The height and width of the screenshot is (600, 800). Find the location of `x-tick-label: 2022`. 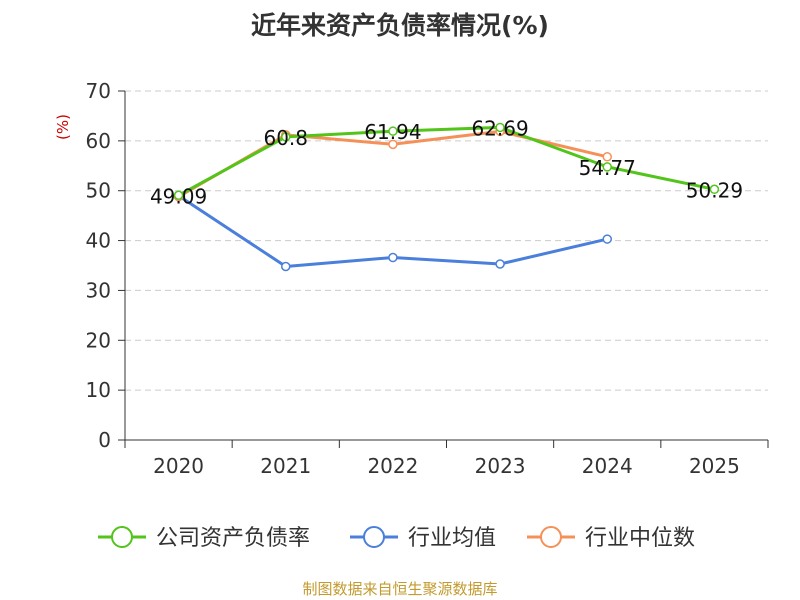

x-tick-label: 2022 is located at coordinates (392, 466).